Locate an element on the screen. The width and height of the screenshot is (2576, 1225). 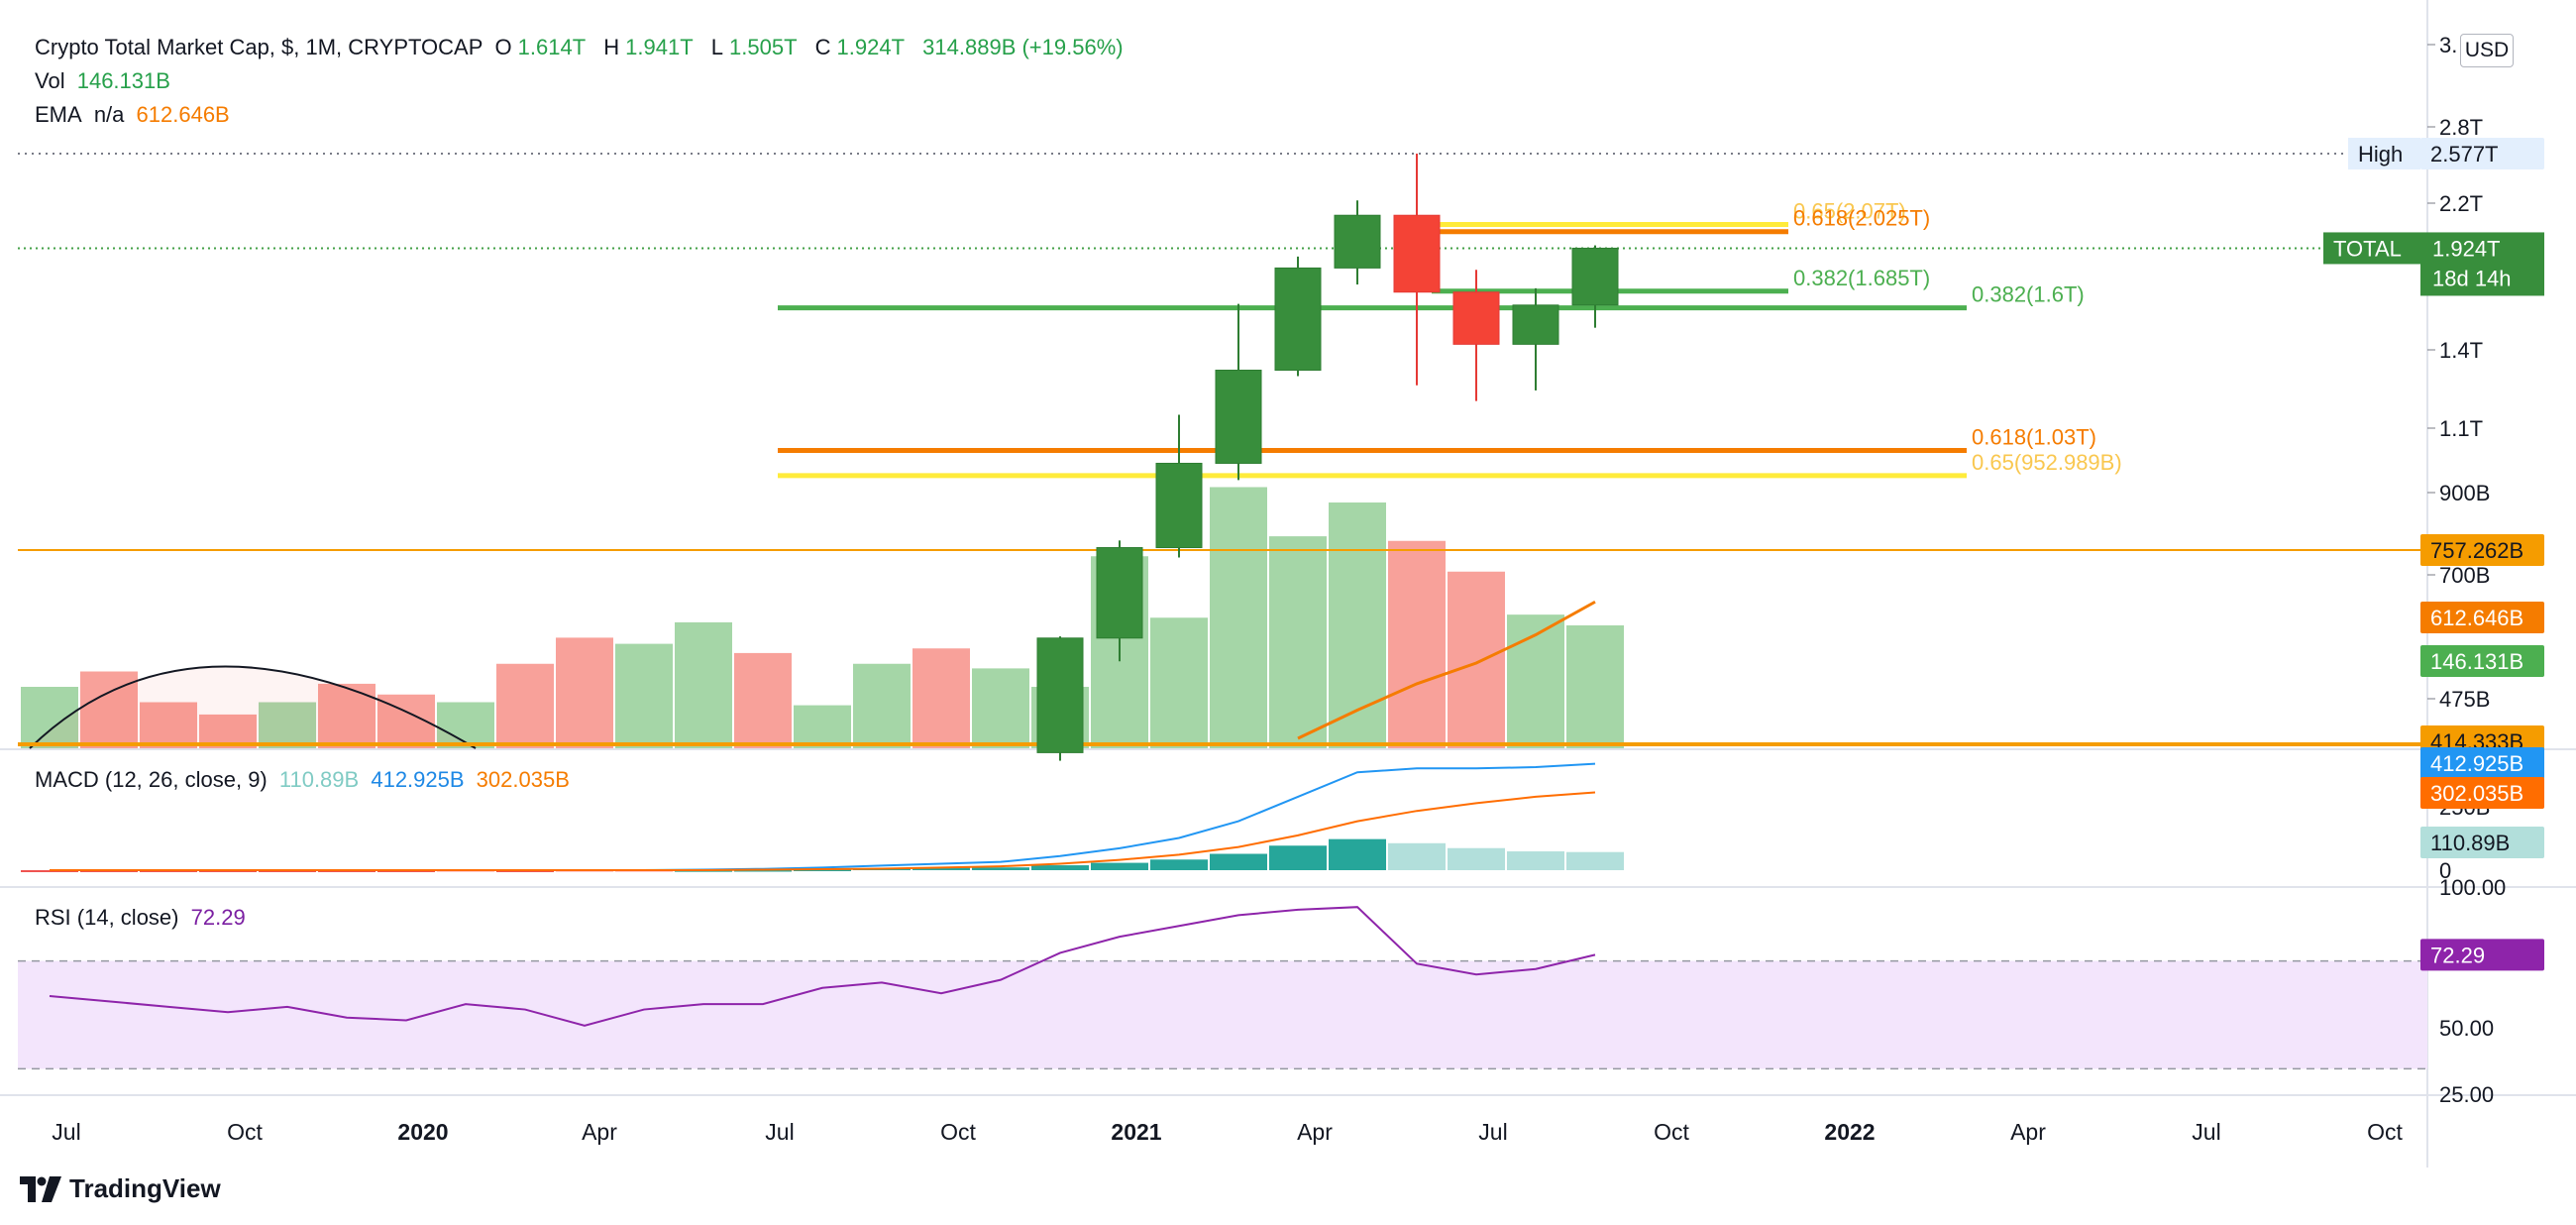
change-value: 314.889B (+19.56%) is located at coordinates (1023, 47).